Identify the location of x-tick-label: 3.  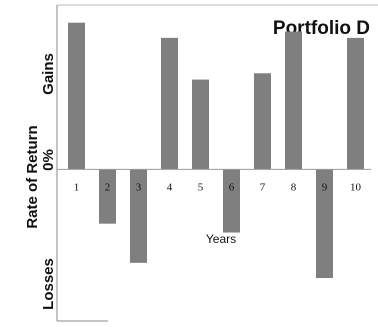
(139, 187).